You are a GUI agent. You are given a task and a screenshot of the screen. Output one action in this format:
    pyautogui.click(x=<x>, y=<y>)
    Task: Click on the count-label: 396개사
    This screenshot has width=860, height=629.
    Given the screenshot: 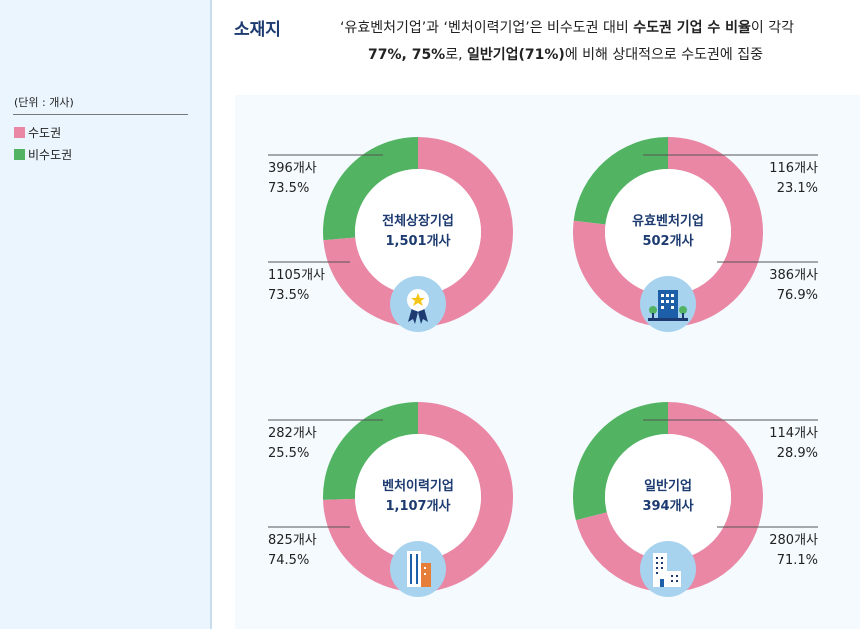 What is the action you would take?
    pyautogui.click(x=292, y=168)
    